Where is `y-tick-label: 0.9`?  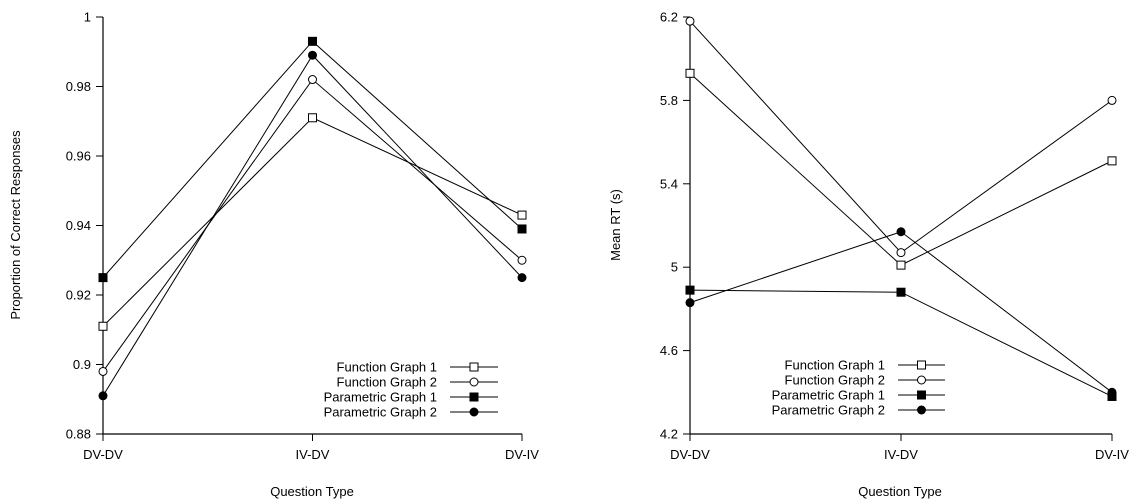
y-tick-label: 0.9 is located at coordinates (82, 364).